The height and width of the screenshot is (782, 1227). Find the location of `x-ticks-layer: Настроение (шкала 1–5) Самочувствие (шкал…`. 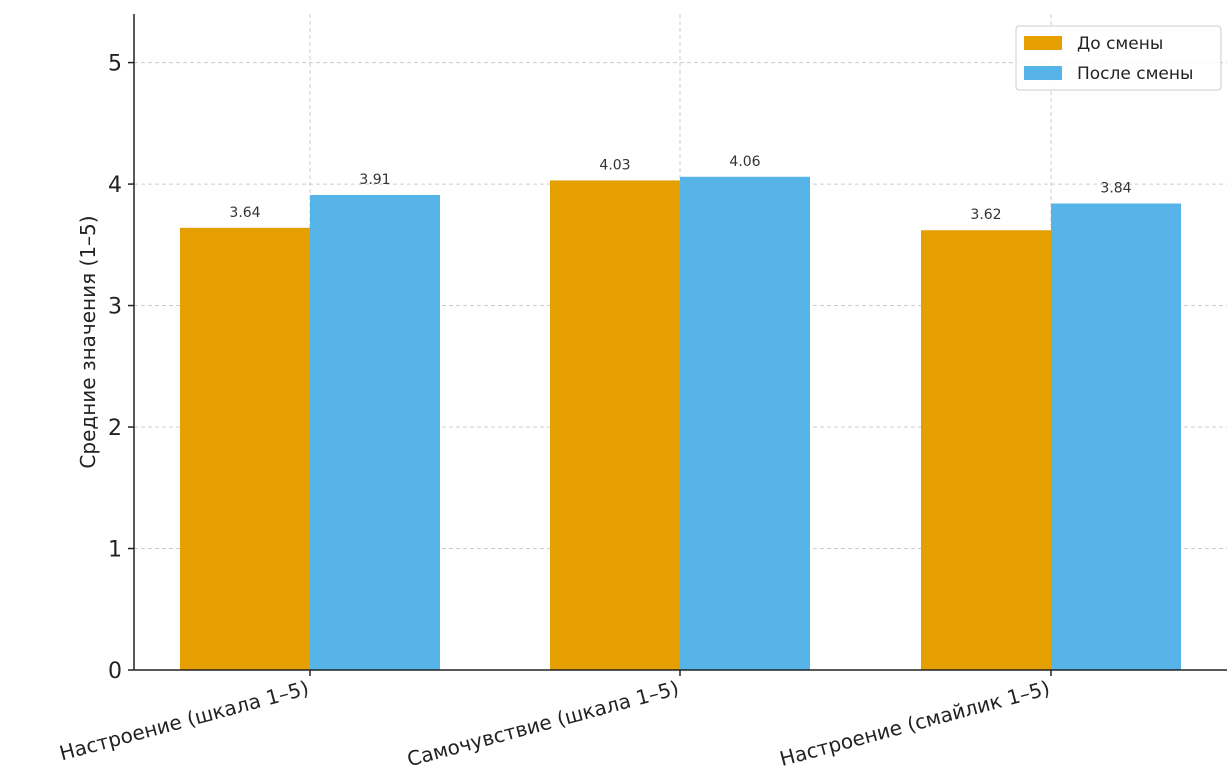

x-ticks-layer: Настроение (шкала 1–5) Самочувствие (шкал… is located at coordinates (554, 720).